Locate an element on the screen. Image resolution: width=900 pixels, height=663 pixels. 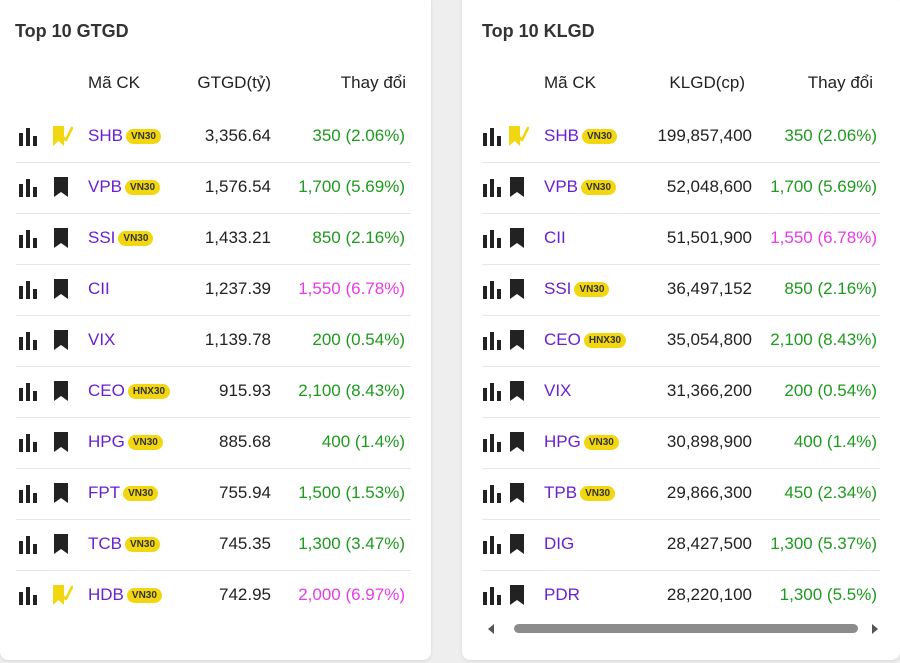
table-row: CEO HNX30 35,054,800 2,100 (8.43%) is located at coordinates (681, 341).